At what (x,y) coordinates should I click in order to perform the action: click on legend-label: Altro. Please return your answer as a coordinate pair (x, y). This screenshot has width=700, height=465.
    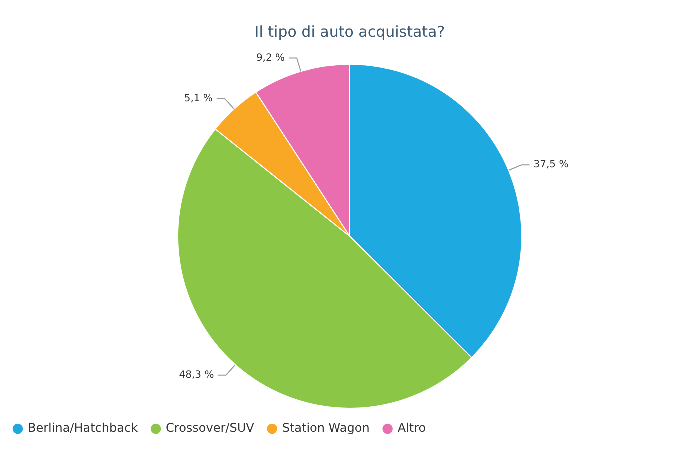
    Looking at the image, I should click on (412, 428).